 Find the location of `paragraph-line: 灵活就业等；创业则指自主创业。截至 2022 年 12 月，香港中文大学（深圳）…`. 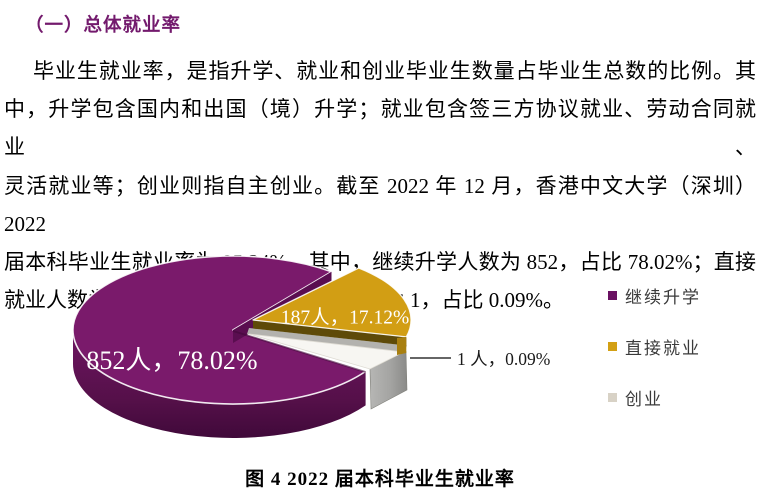

paragraph-line: 灵活就业等；创业则指自主创业。截至 2022 年 12 月，香港中文大学（深圳）… is located at coordinates (380, 204).